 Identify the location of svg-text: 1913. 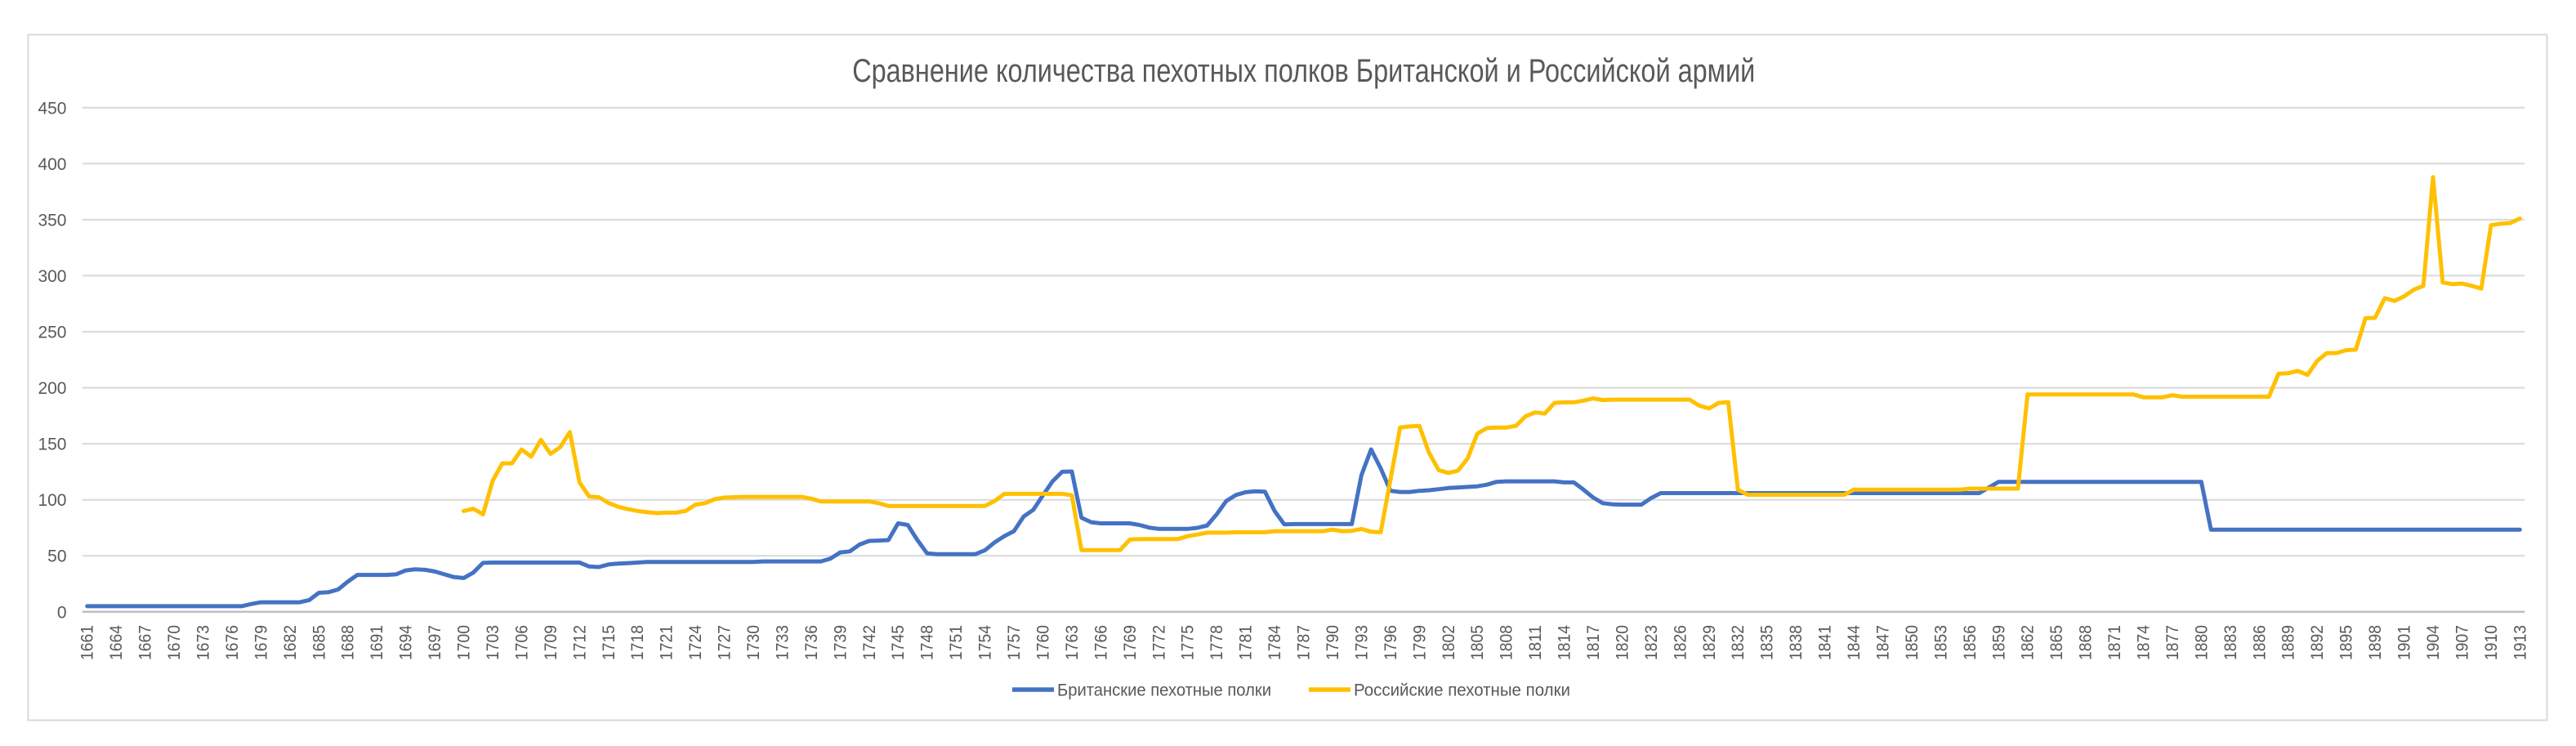
(2520, 642).